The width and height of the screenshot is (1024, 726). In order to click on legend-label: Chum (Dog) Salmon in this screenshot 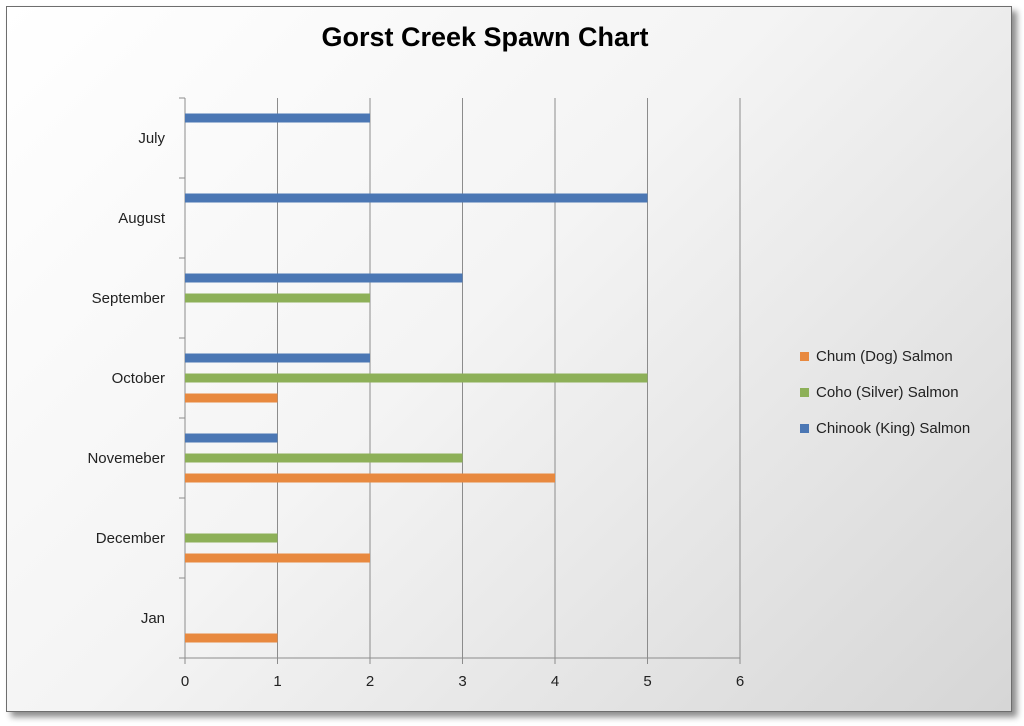, I will do `click(884, 356)`.